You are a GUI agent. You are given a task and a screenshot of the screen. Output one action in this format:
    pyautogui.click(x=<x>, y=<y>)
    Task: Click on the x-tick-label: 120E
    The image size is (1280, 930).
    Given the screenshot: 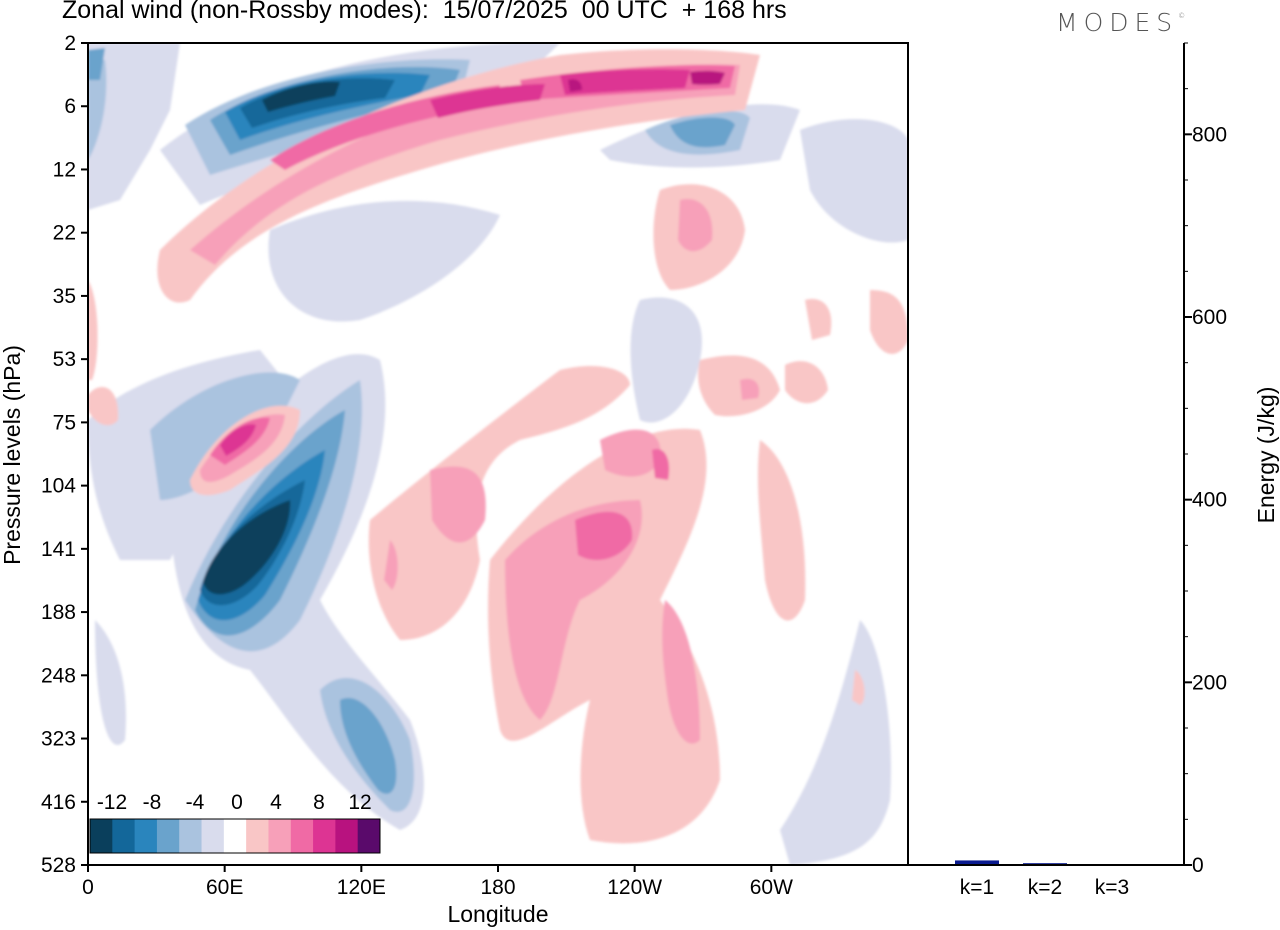 What is the action you would take?
    pyautogui.click(x=361, y=887)
    